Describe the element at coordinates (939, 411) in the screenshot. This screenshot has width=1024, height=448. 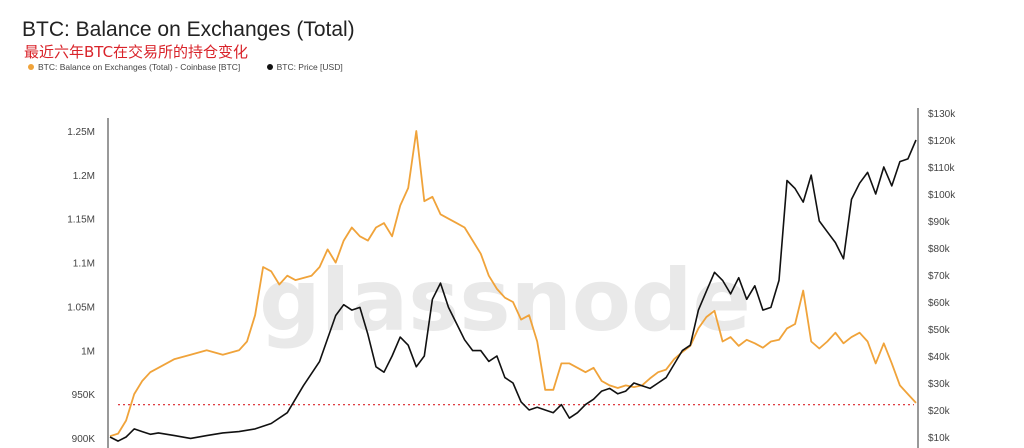
I see `right-tick-label: $20k` at that location.